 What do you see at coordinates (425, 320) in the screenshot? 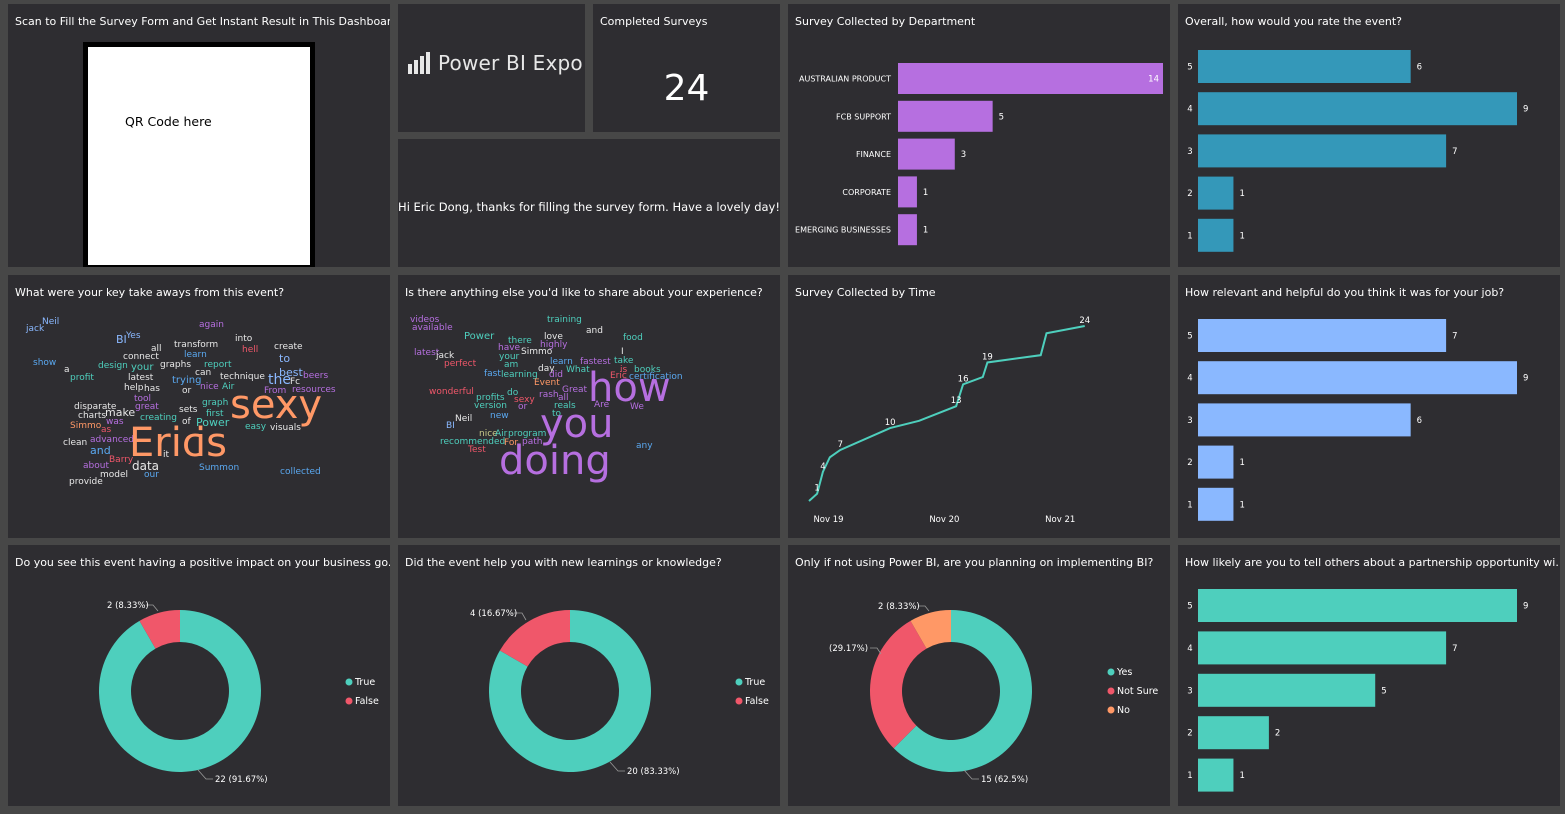
I see `wordcloud-word: videos` at bounding box center [425, 320].